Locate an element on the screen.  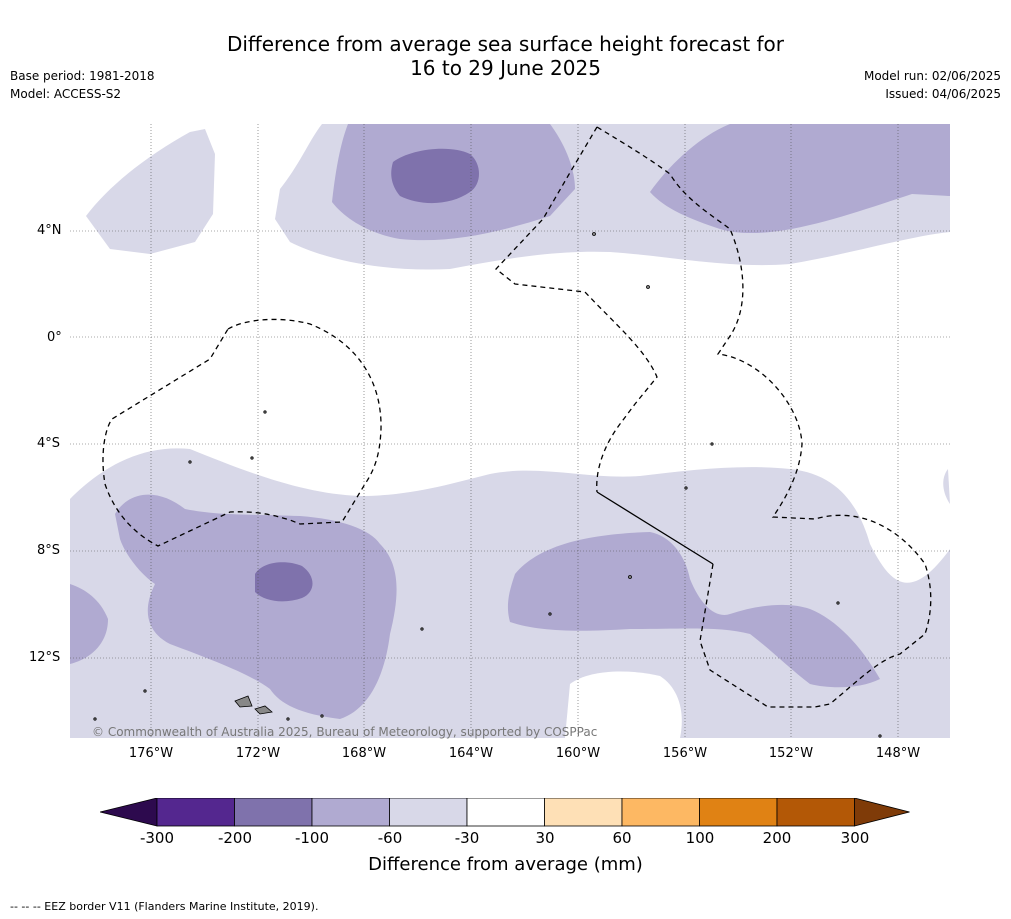
colorbar-tick: 30 is located at coordinates (545, 838).